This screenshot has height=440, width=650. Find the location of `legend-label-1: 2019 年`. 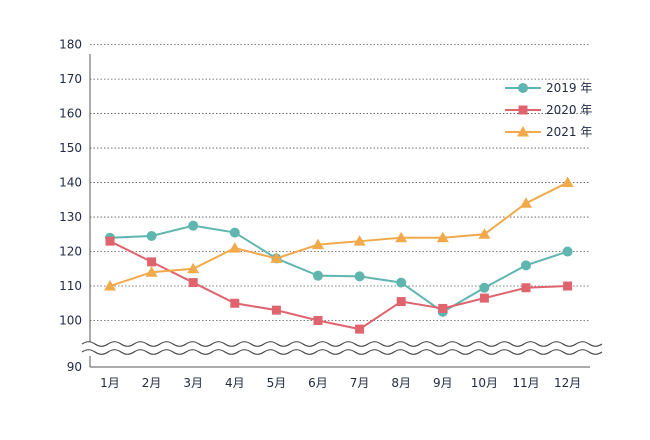

legend-label-1: 2019 年 is located at coordinates (569, 88).